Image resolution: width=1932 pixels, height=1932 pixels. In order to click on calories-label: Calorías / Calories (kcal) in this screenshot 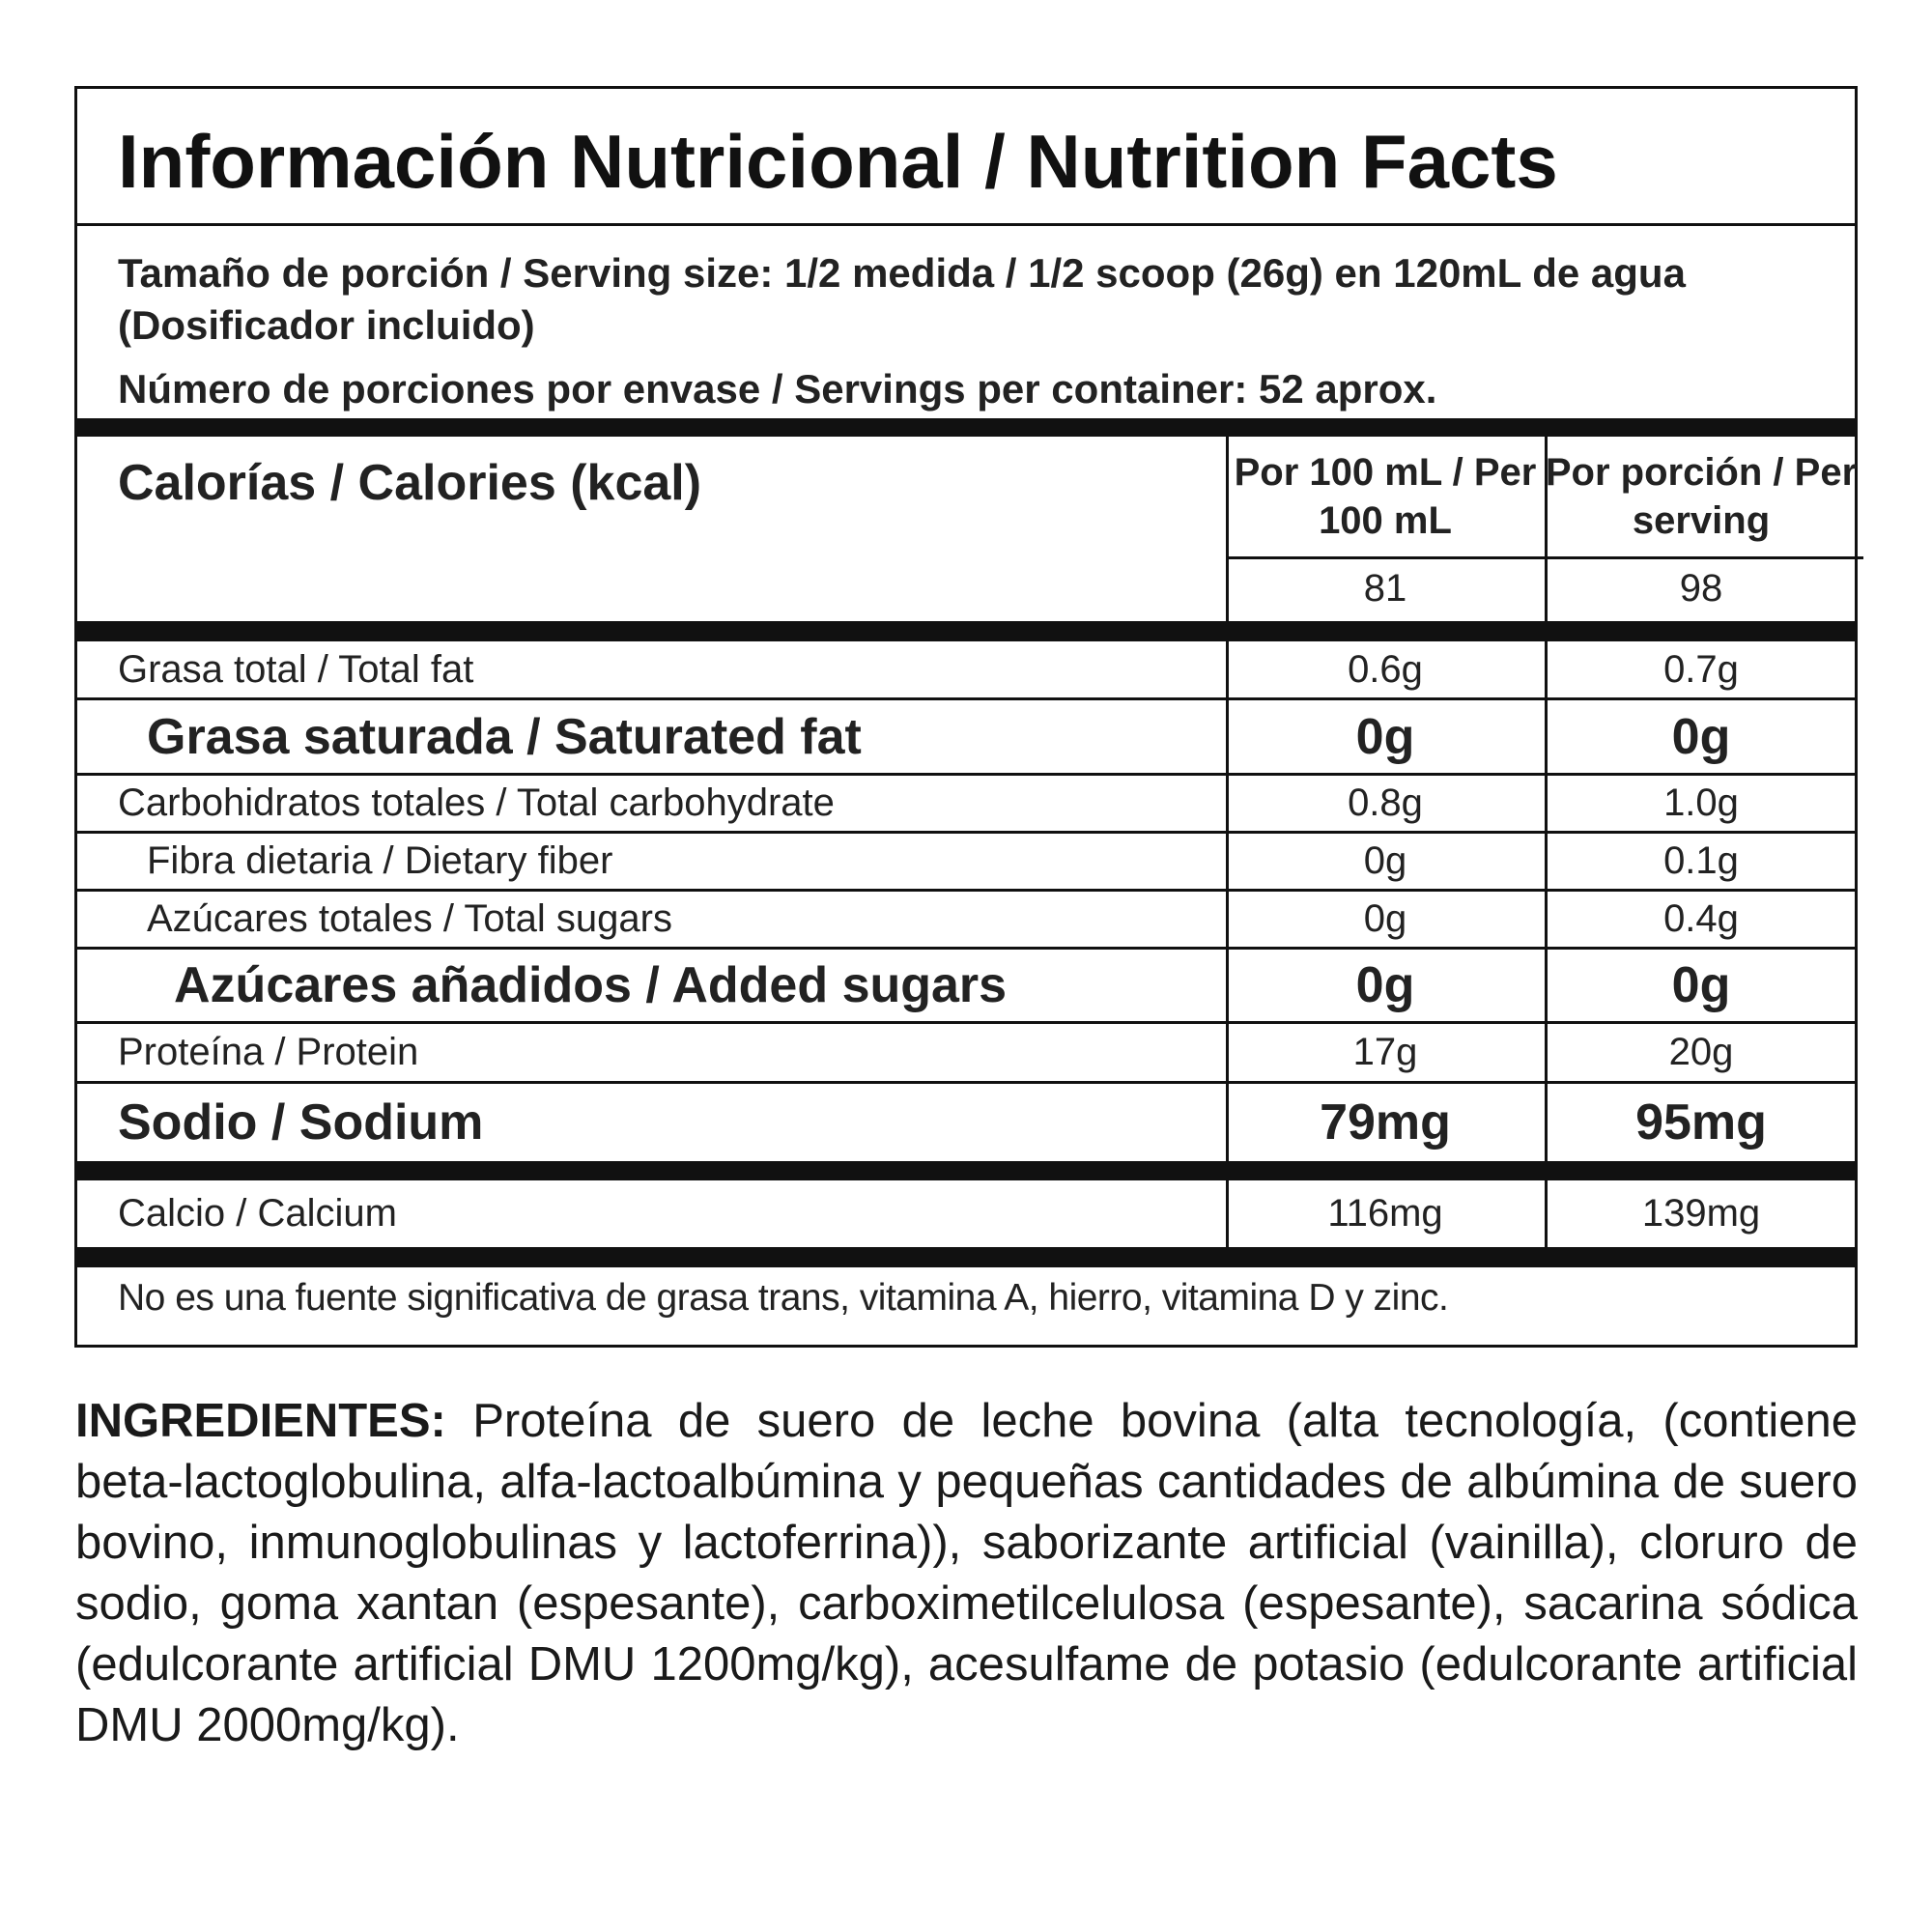, I will do `click(410, 483)`.